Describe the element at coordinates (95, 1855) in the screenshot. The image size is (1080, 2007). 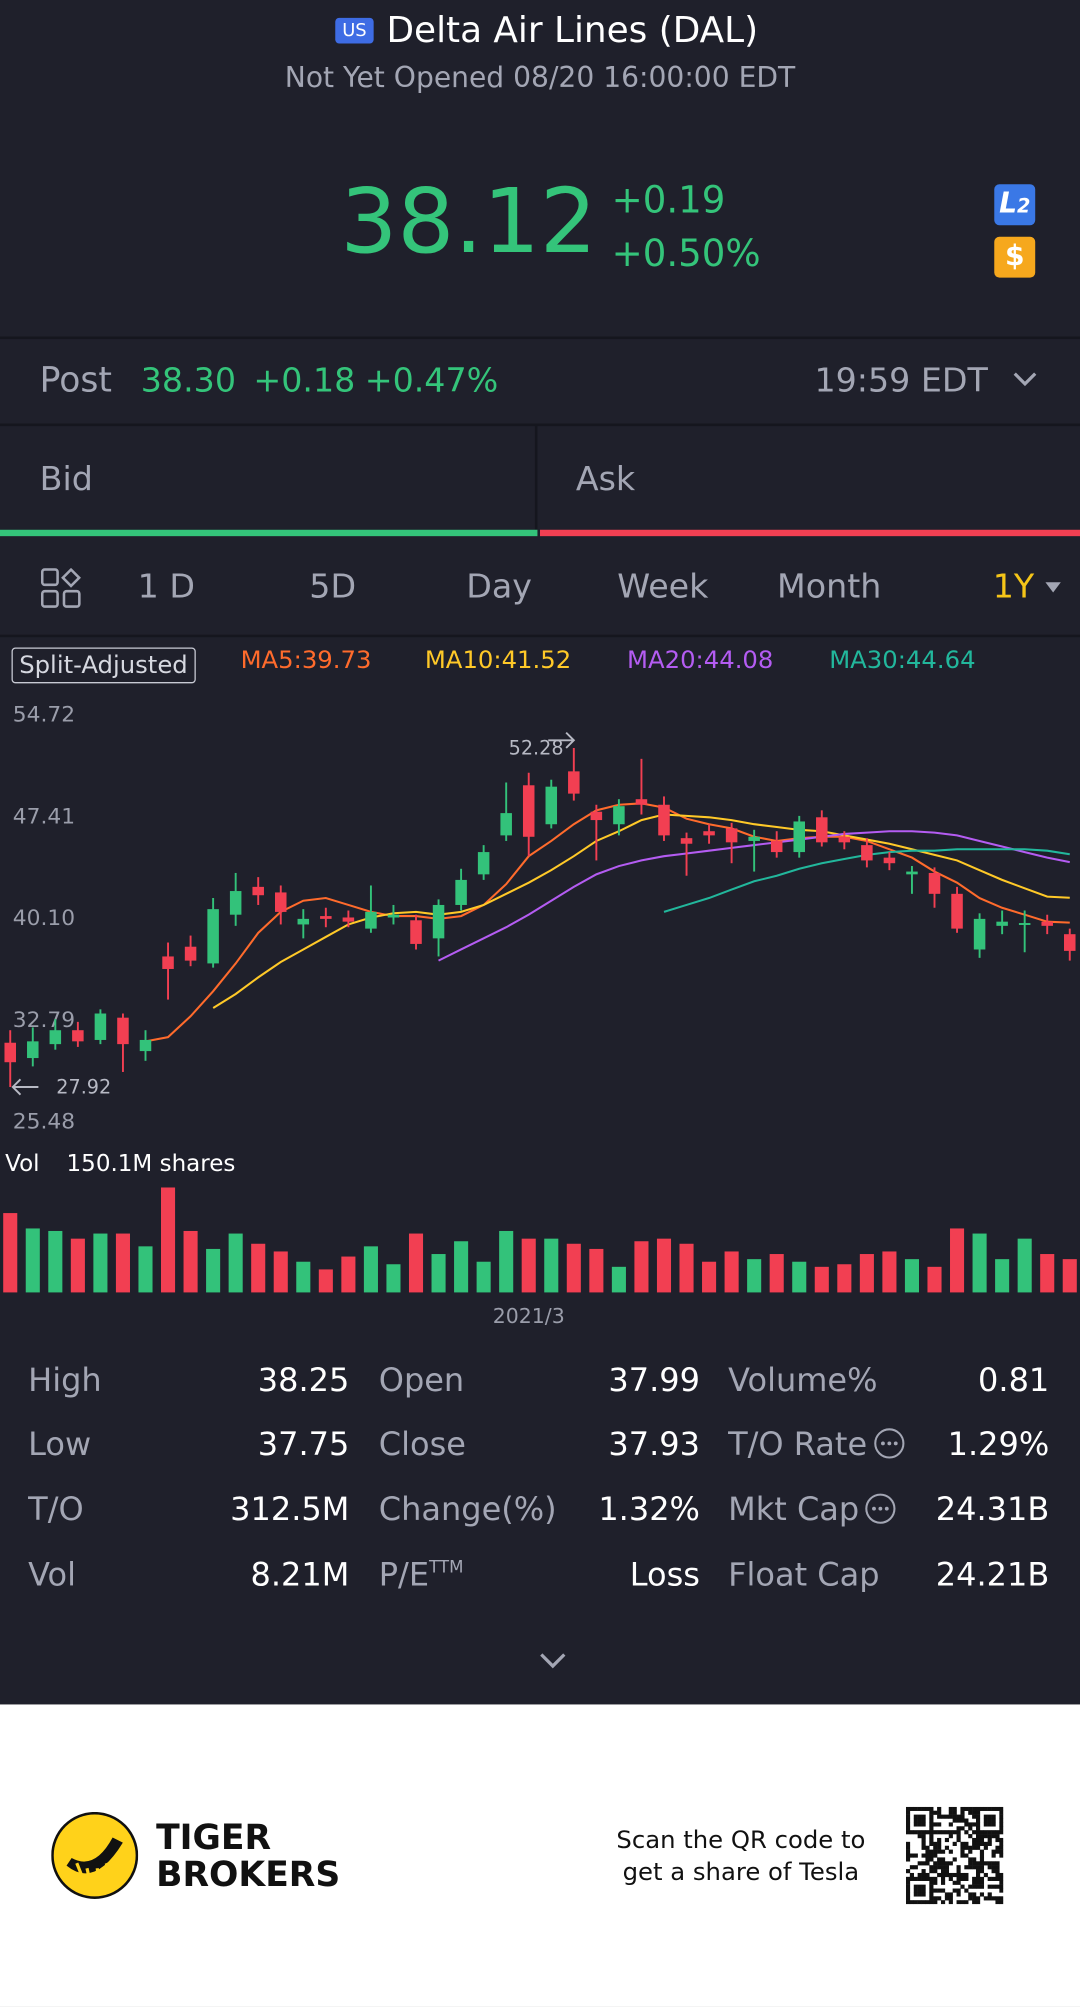
I see `tiger-logo` at that location.